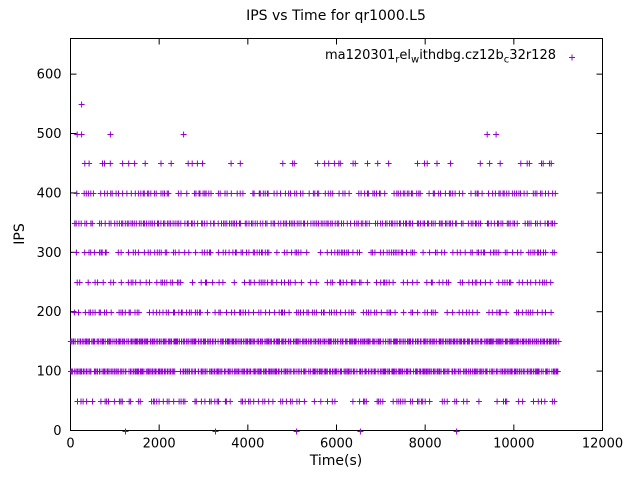 This screenshot has width=640, height=480. Describe the element at coordinates (602, 444) in the screenshot. I see `x-tick-label: 12000` at that location.